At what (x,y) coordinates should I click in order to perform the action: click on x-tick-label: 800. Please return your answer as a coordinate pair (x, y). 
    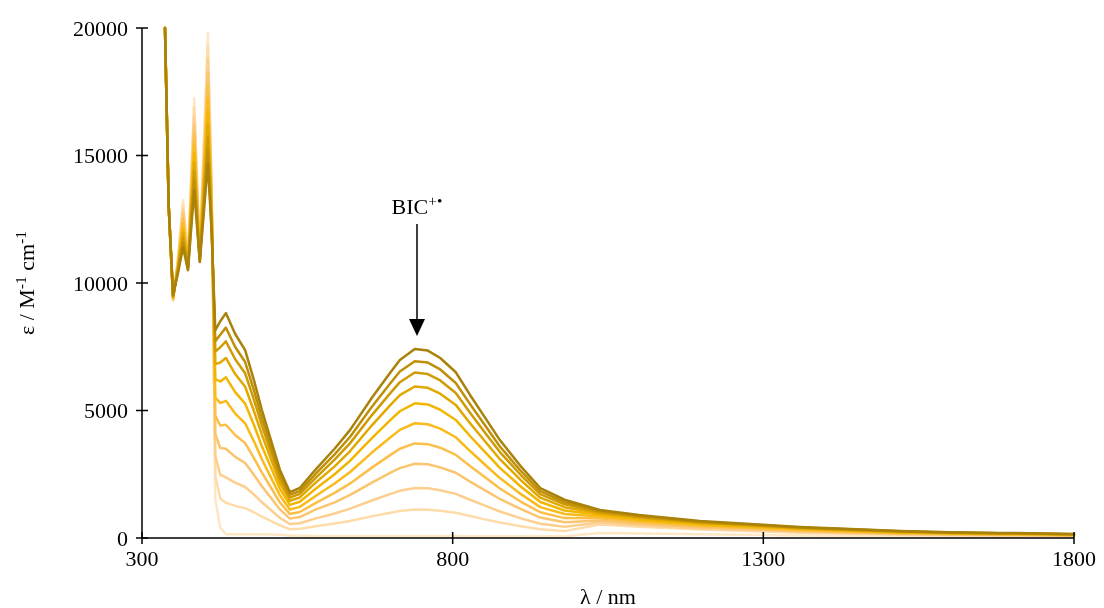
    Looking at the image, I should click on (453, 558).